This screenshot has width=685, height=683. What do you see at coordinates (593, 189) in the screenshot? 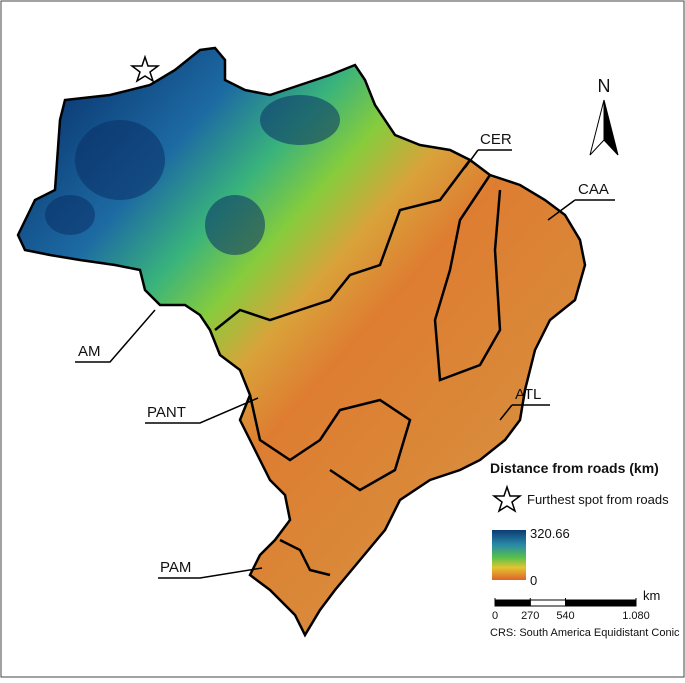
I see `region-label: CAA` at bounding box center [593, 189].